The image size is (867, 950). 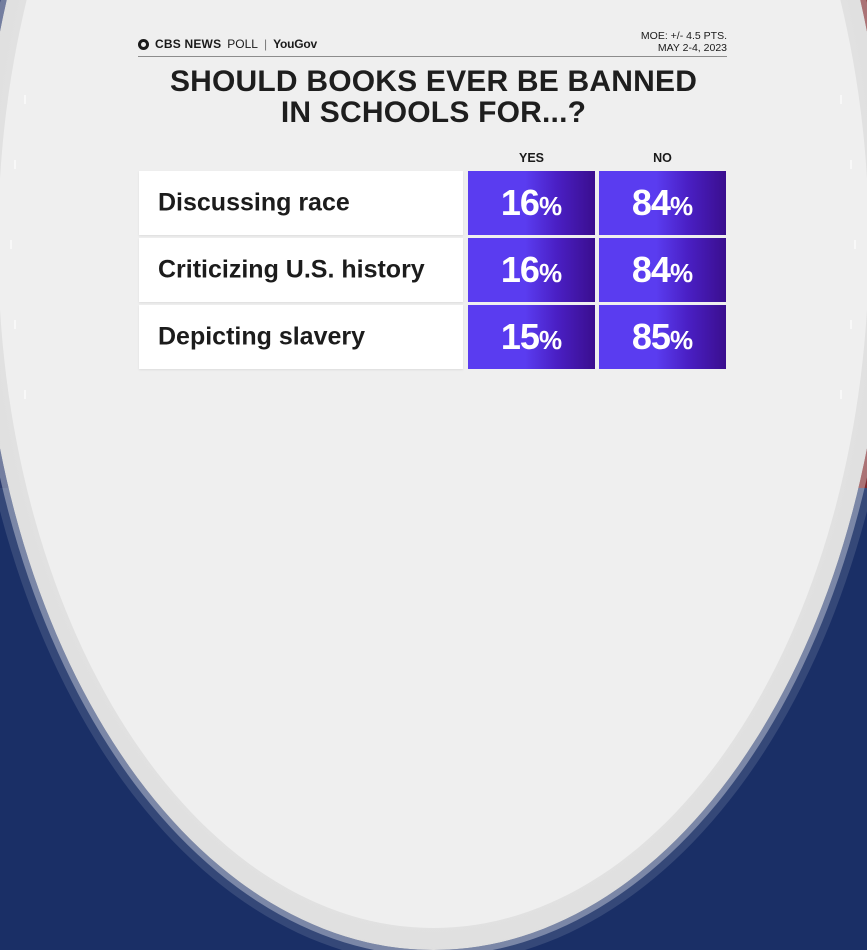 I want to click on row-label: Discussing race, so click(x=301, y=203).